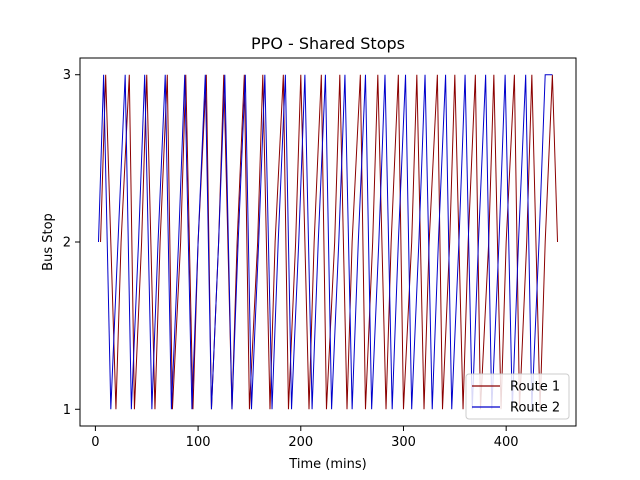 This screenshot has height=480, width=640. Describe the element at coordinates (506, 442) in the screenshot. I see `x-tick-label: 400` at that location.